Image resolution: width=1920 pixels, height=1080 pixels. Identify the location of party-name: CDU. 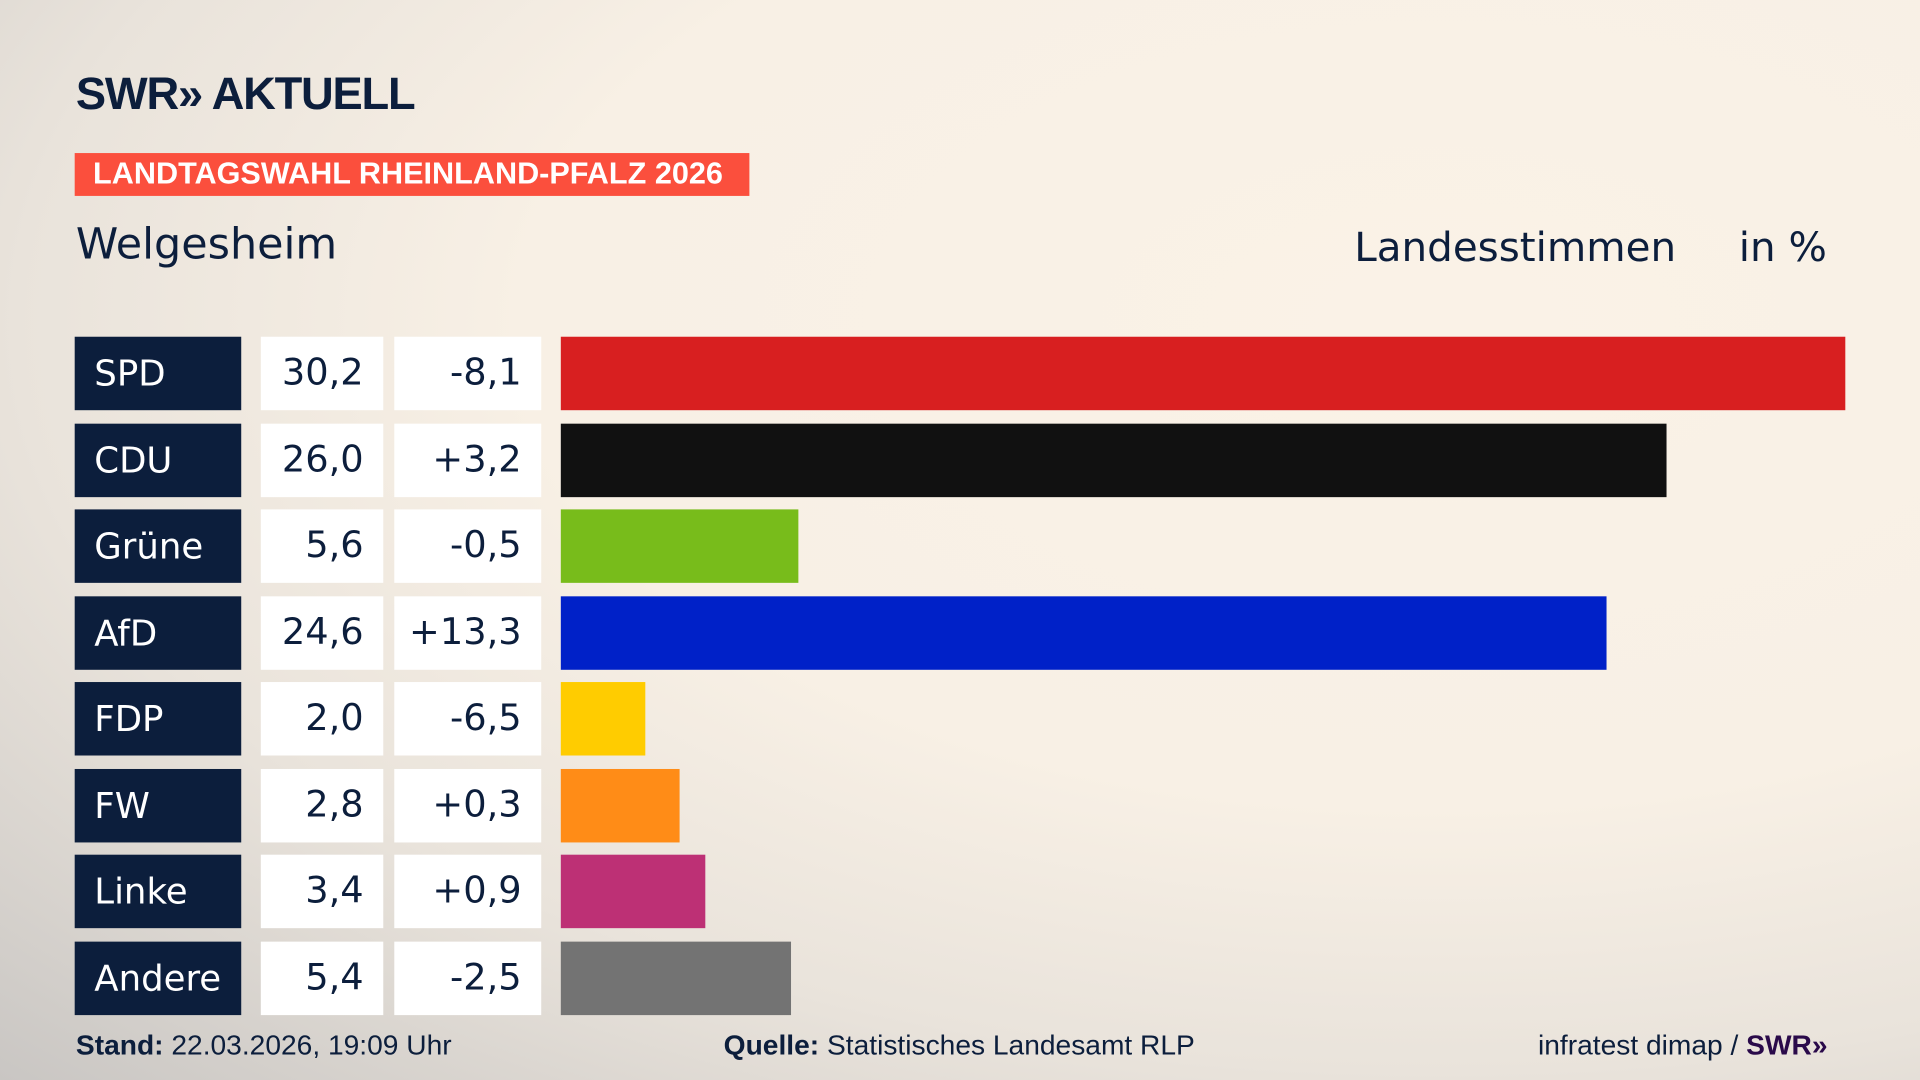
(158, 460).